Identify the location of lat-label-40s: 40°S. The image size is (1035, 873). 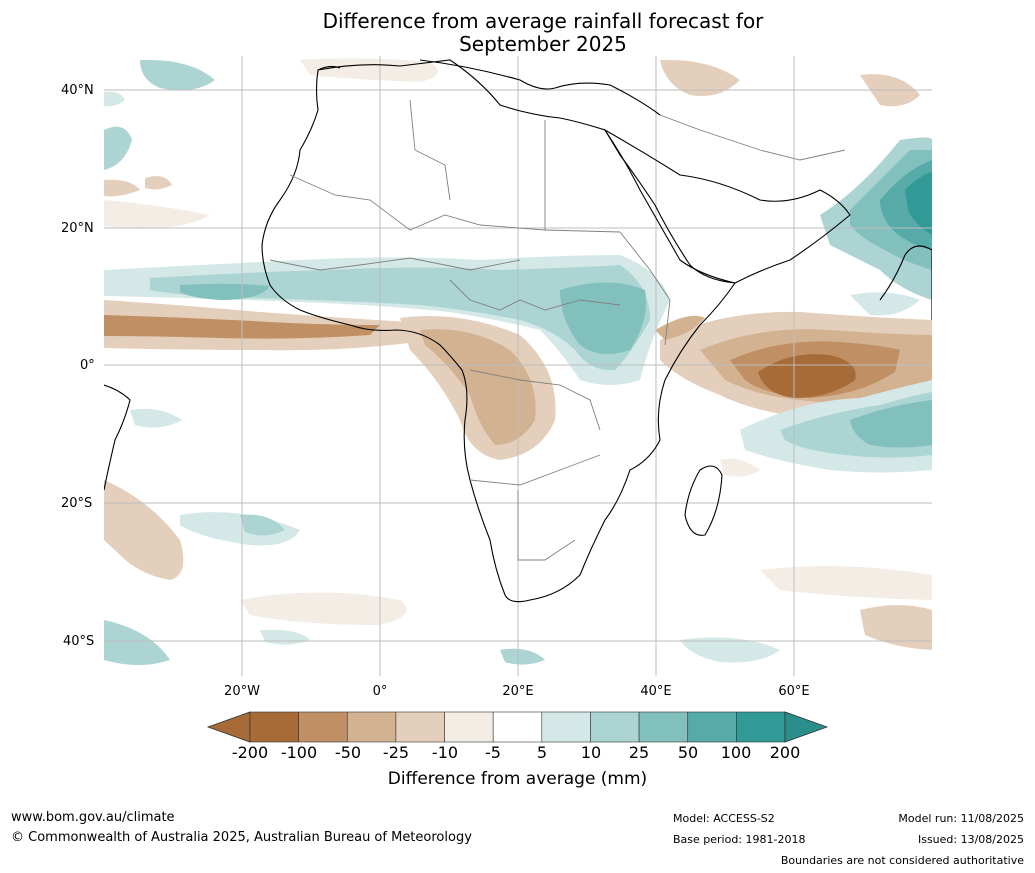
(79, 641).